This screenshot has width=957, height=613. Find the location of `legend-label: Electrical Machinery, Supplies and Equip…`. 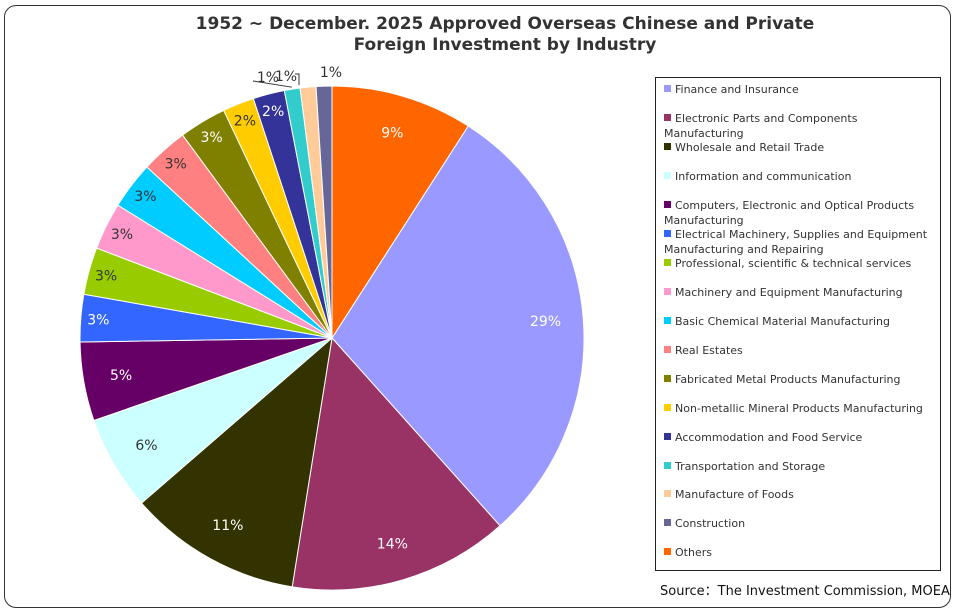

legend-label: Electrical Machinery, Supplies and Equip… is located at coordinates (796, 242).